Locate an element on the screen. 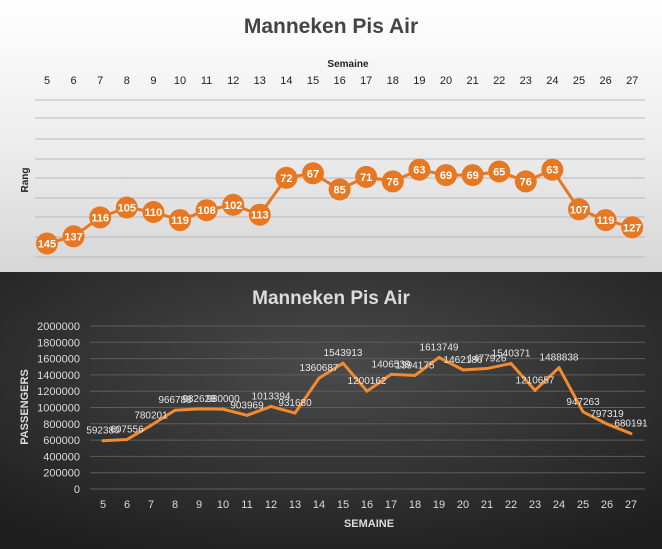 This screenshot has width=662, height=549. passengers-chart-title: Manneken Pis Air is located at coordinates (331, 298).